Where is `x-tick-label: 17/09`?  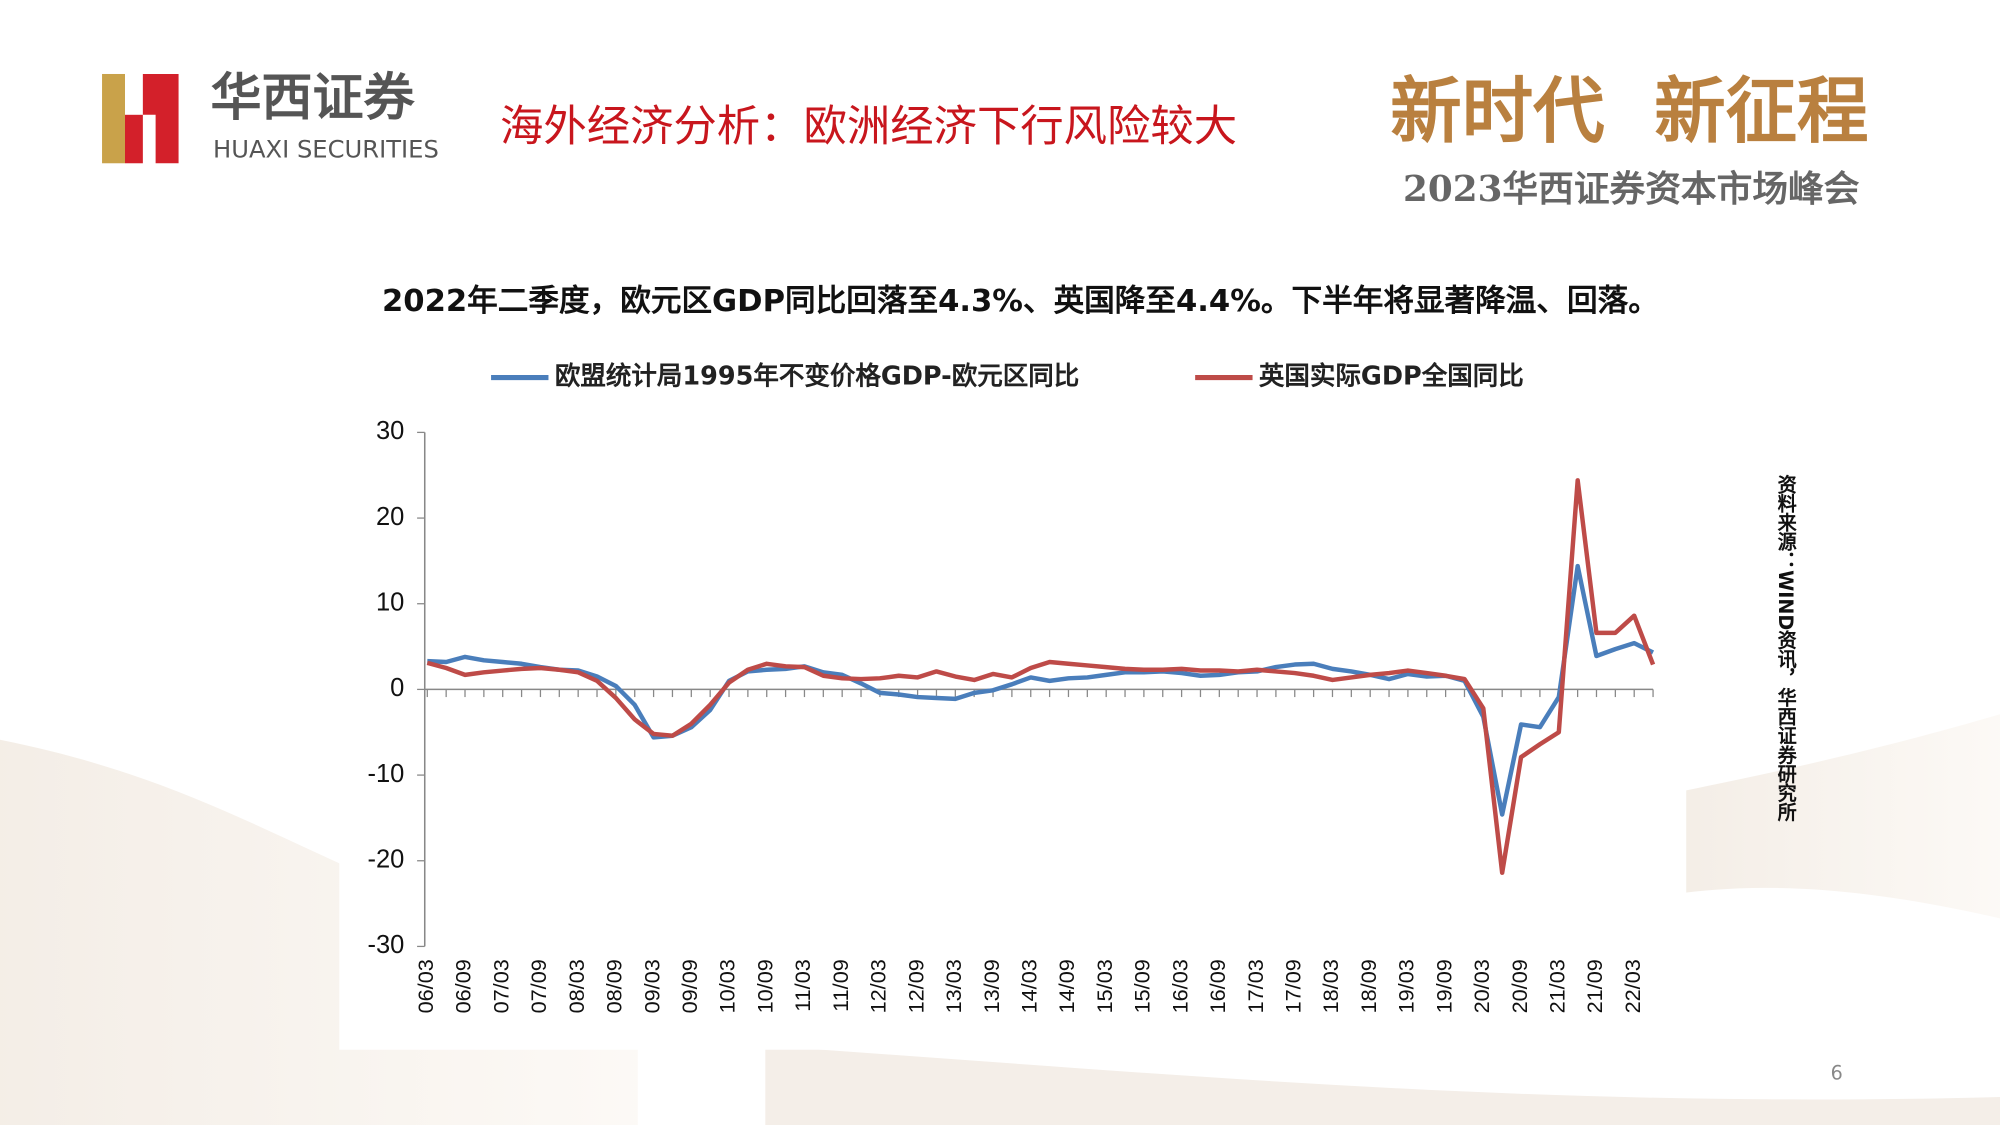 x-tick-label: 17/09 is located at coordinates (1292, 986).